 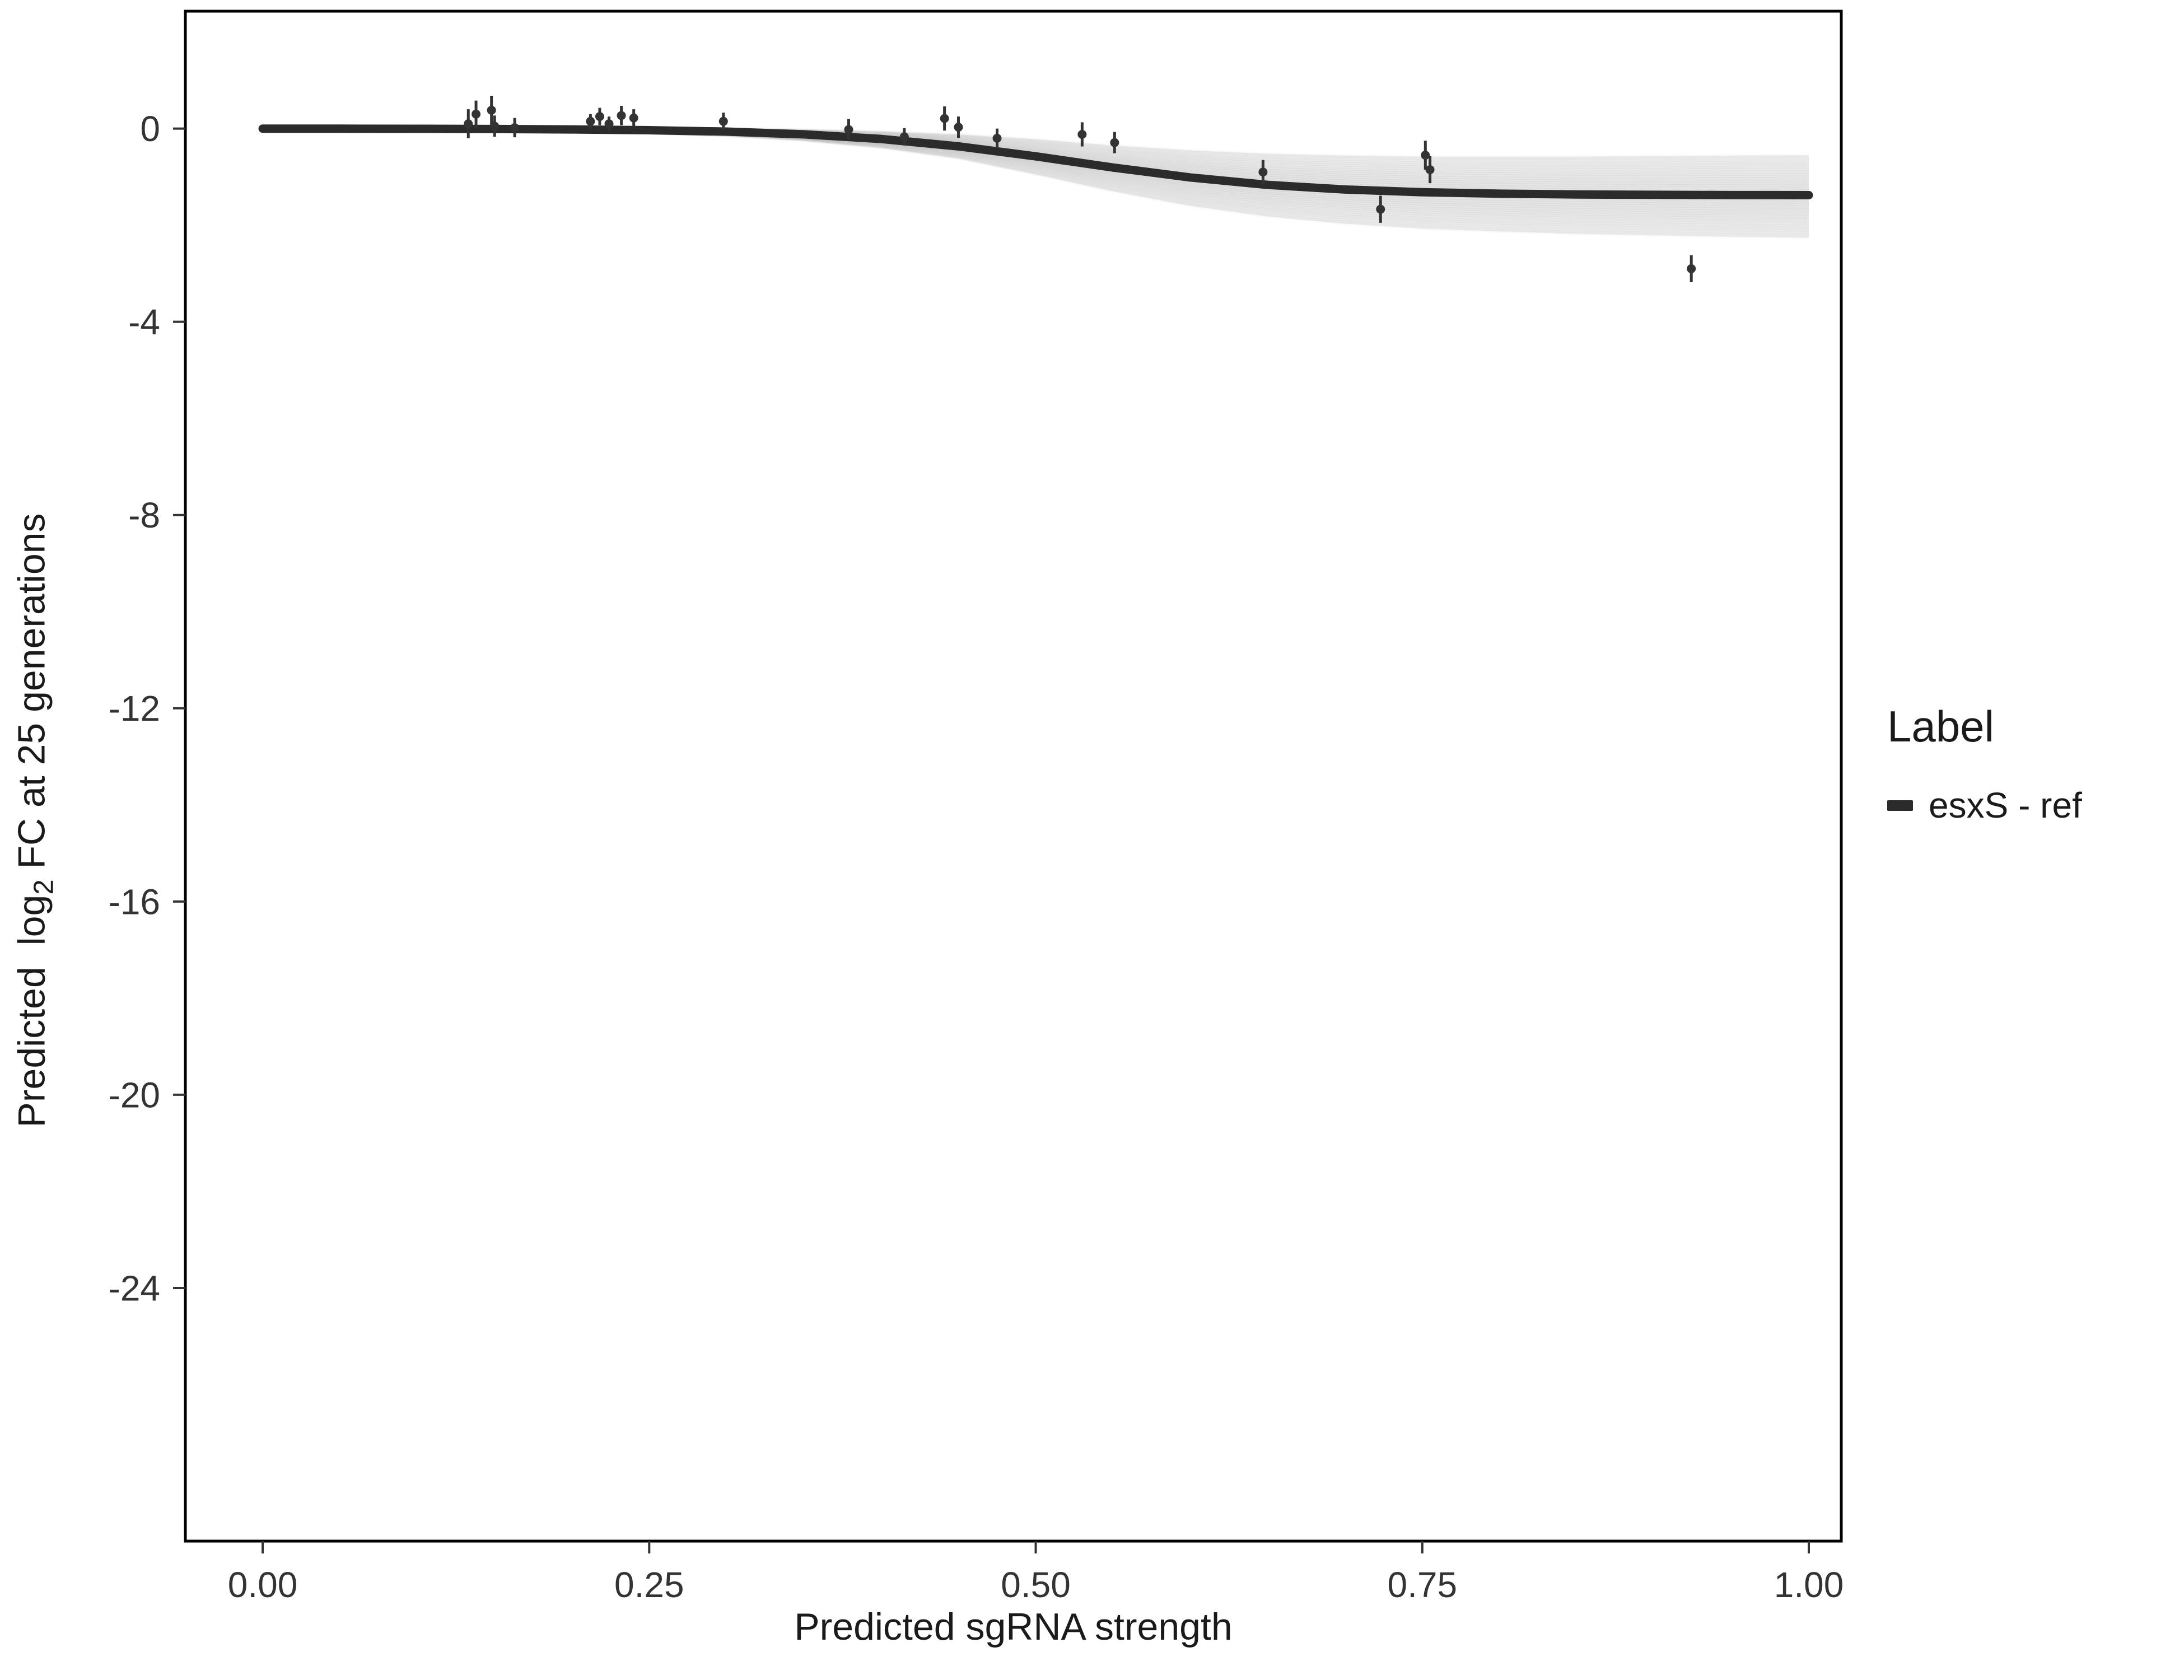 What do you see at coordinates (135, 902) in the screenshot?
I see `y-tick-label: -16` at bounding box center [135, 902].